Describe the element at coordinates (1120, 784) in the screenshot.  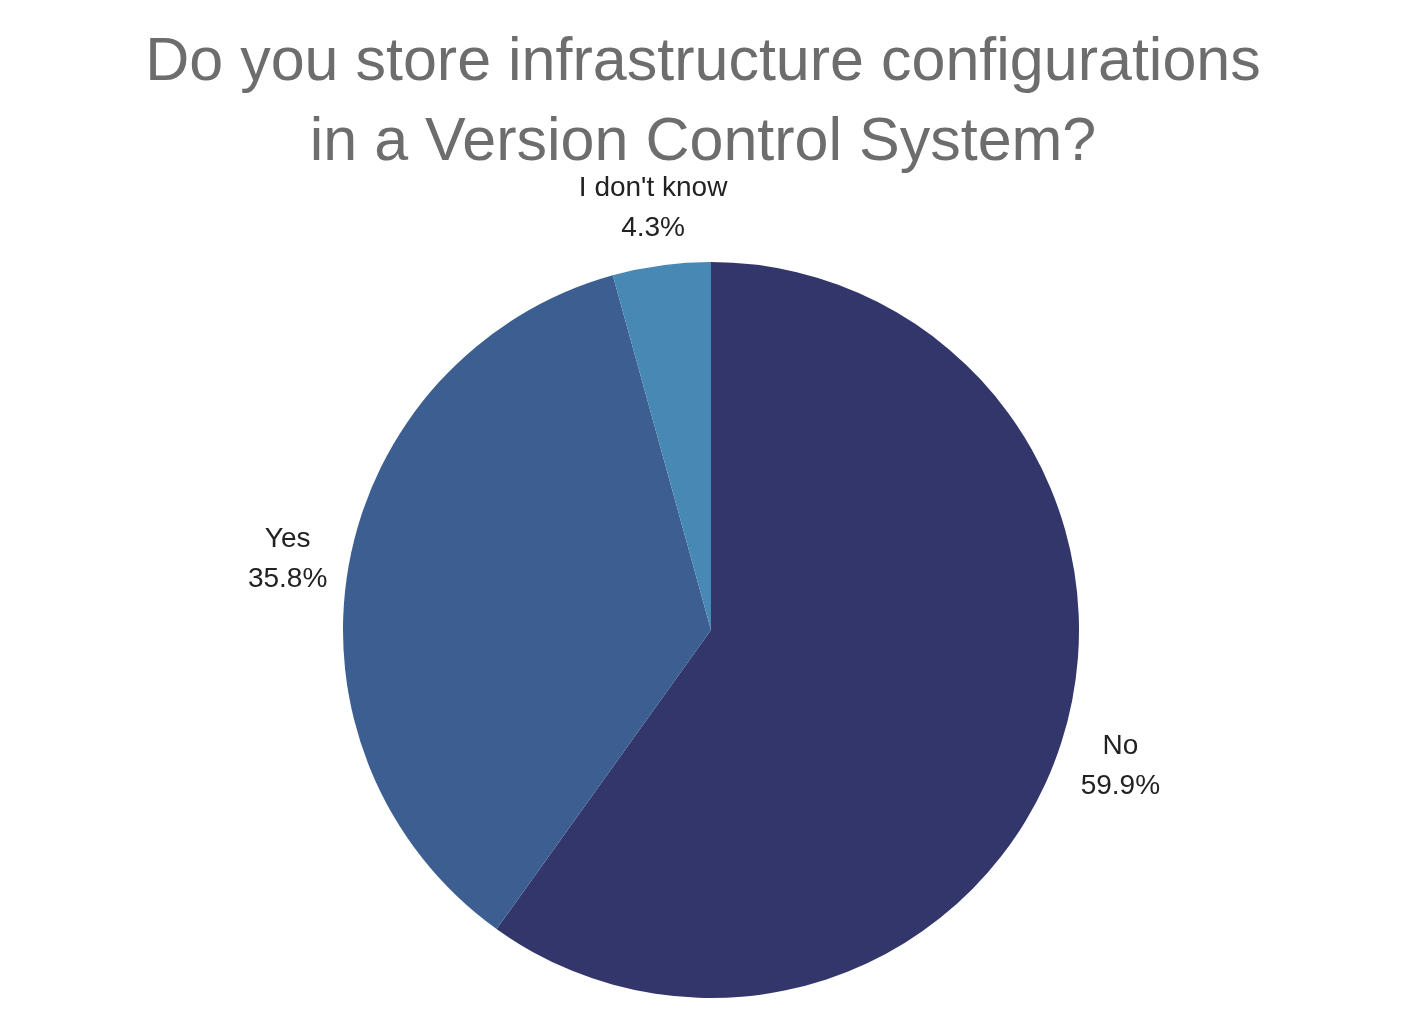
I see `data-label: 59.9%` at that location.